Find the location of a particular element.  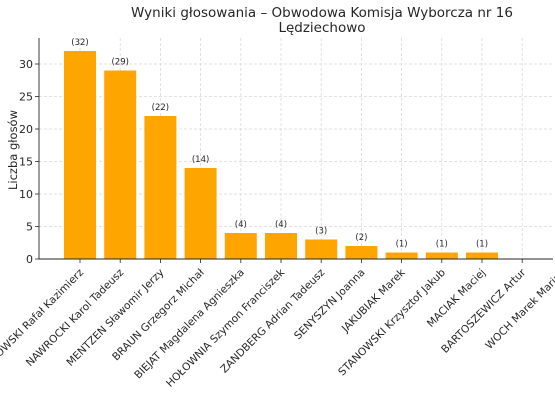

data-label: (3) is located at coordinates (321, 232).